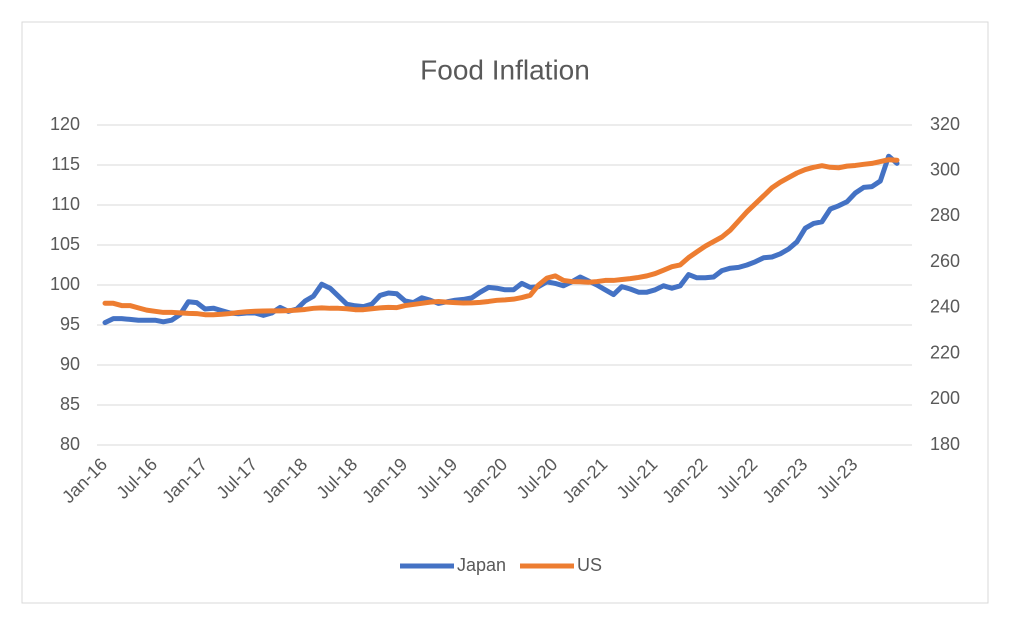  Describe the element at coordinates (505, 69) in the screenshot. I see `chart-title: Food Inflation` at that location.